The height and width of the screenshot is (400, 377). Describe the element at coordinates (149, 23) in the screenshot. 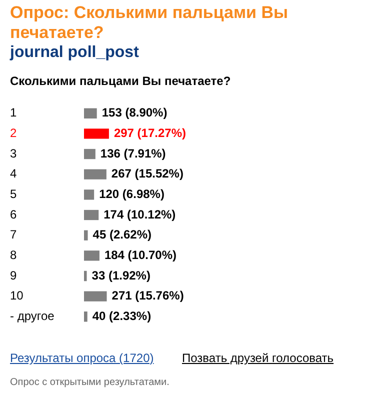

I see `text: Опрос: Сколькими пальцами Вы печатаете?` at that location.